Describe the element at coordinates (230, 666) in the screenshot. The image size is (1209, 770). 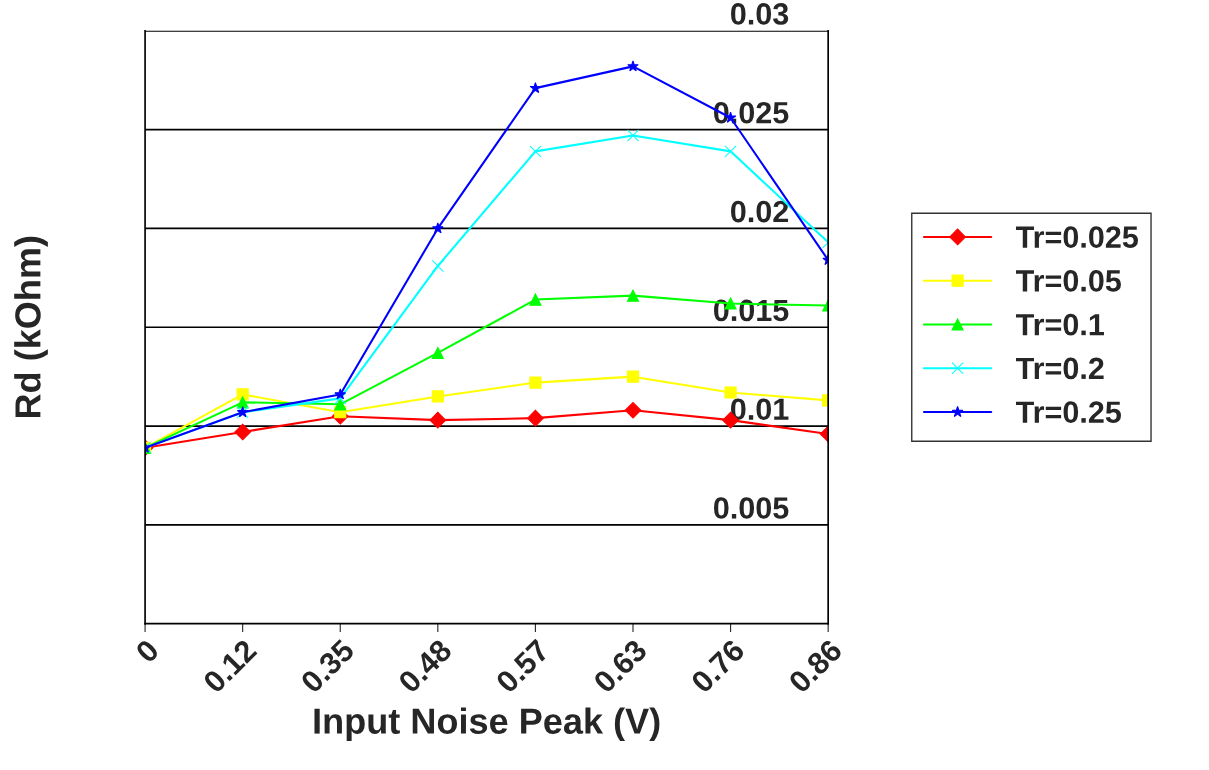
I see `x-tick-label: 0.12` at that location.